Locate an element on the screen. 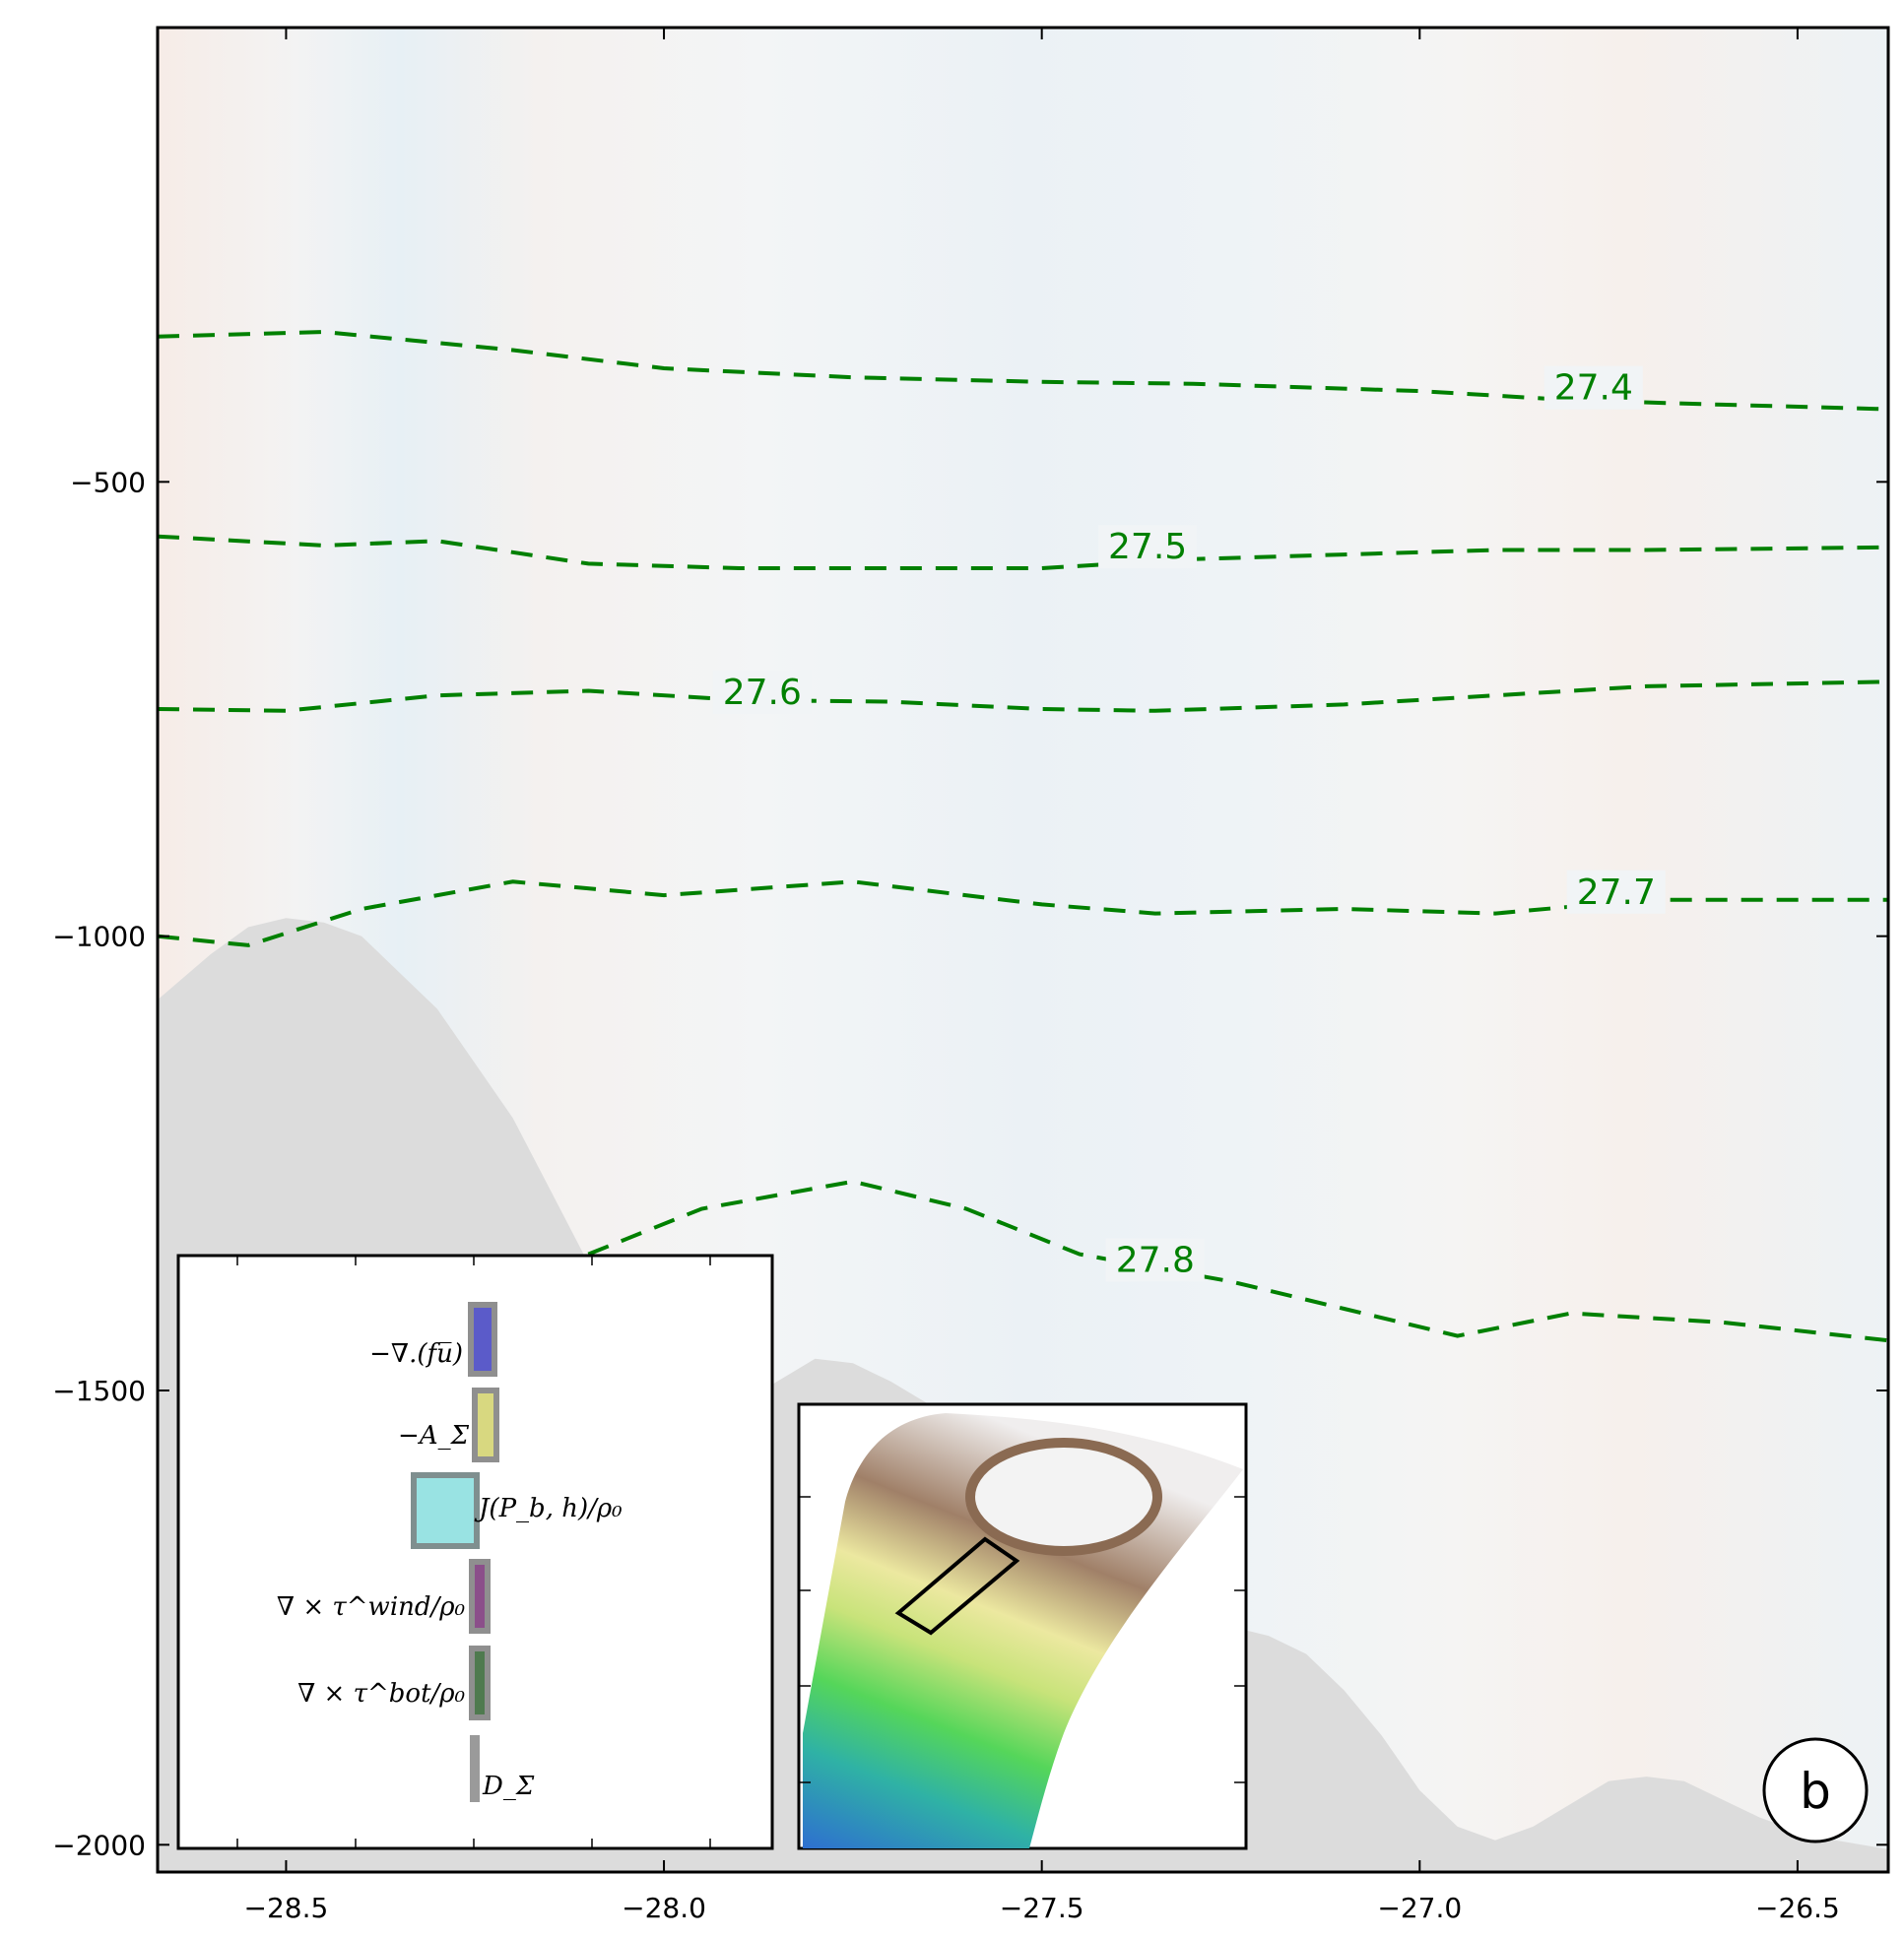 This screenshot has width=1904, height=1939. y-tick-label-1: −1000 is located at coordinates (99, 937).